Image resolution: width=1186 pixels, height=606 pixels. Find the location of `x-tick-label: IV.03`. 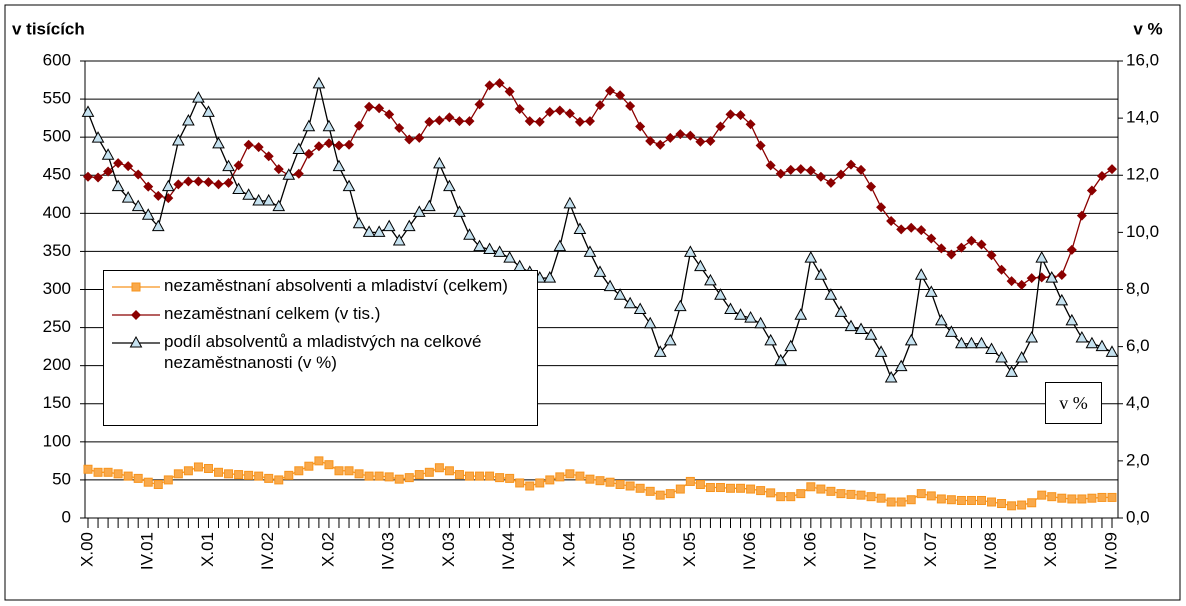

x-tick-label: IV.03 is located at coordinates (388, 551).